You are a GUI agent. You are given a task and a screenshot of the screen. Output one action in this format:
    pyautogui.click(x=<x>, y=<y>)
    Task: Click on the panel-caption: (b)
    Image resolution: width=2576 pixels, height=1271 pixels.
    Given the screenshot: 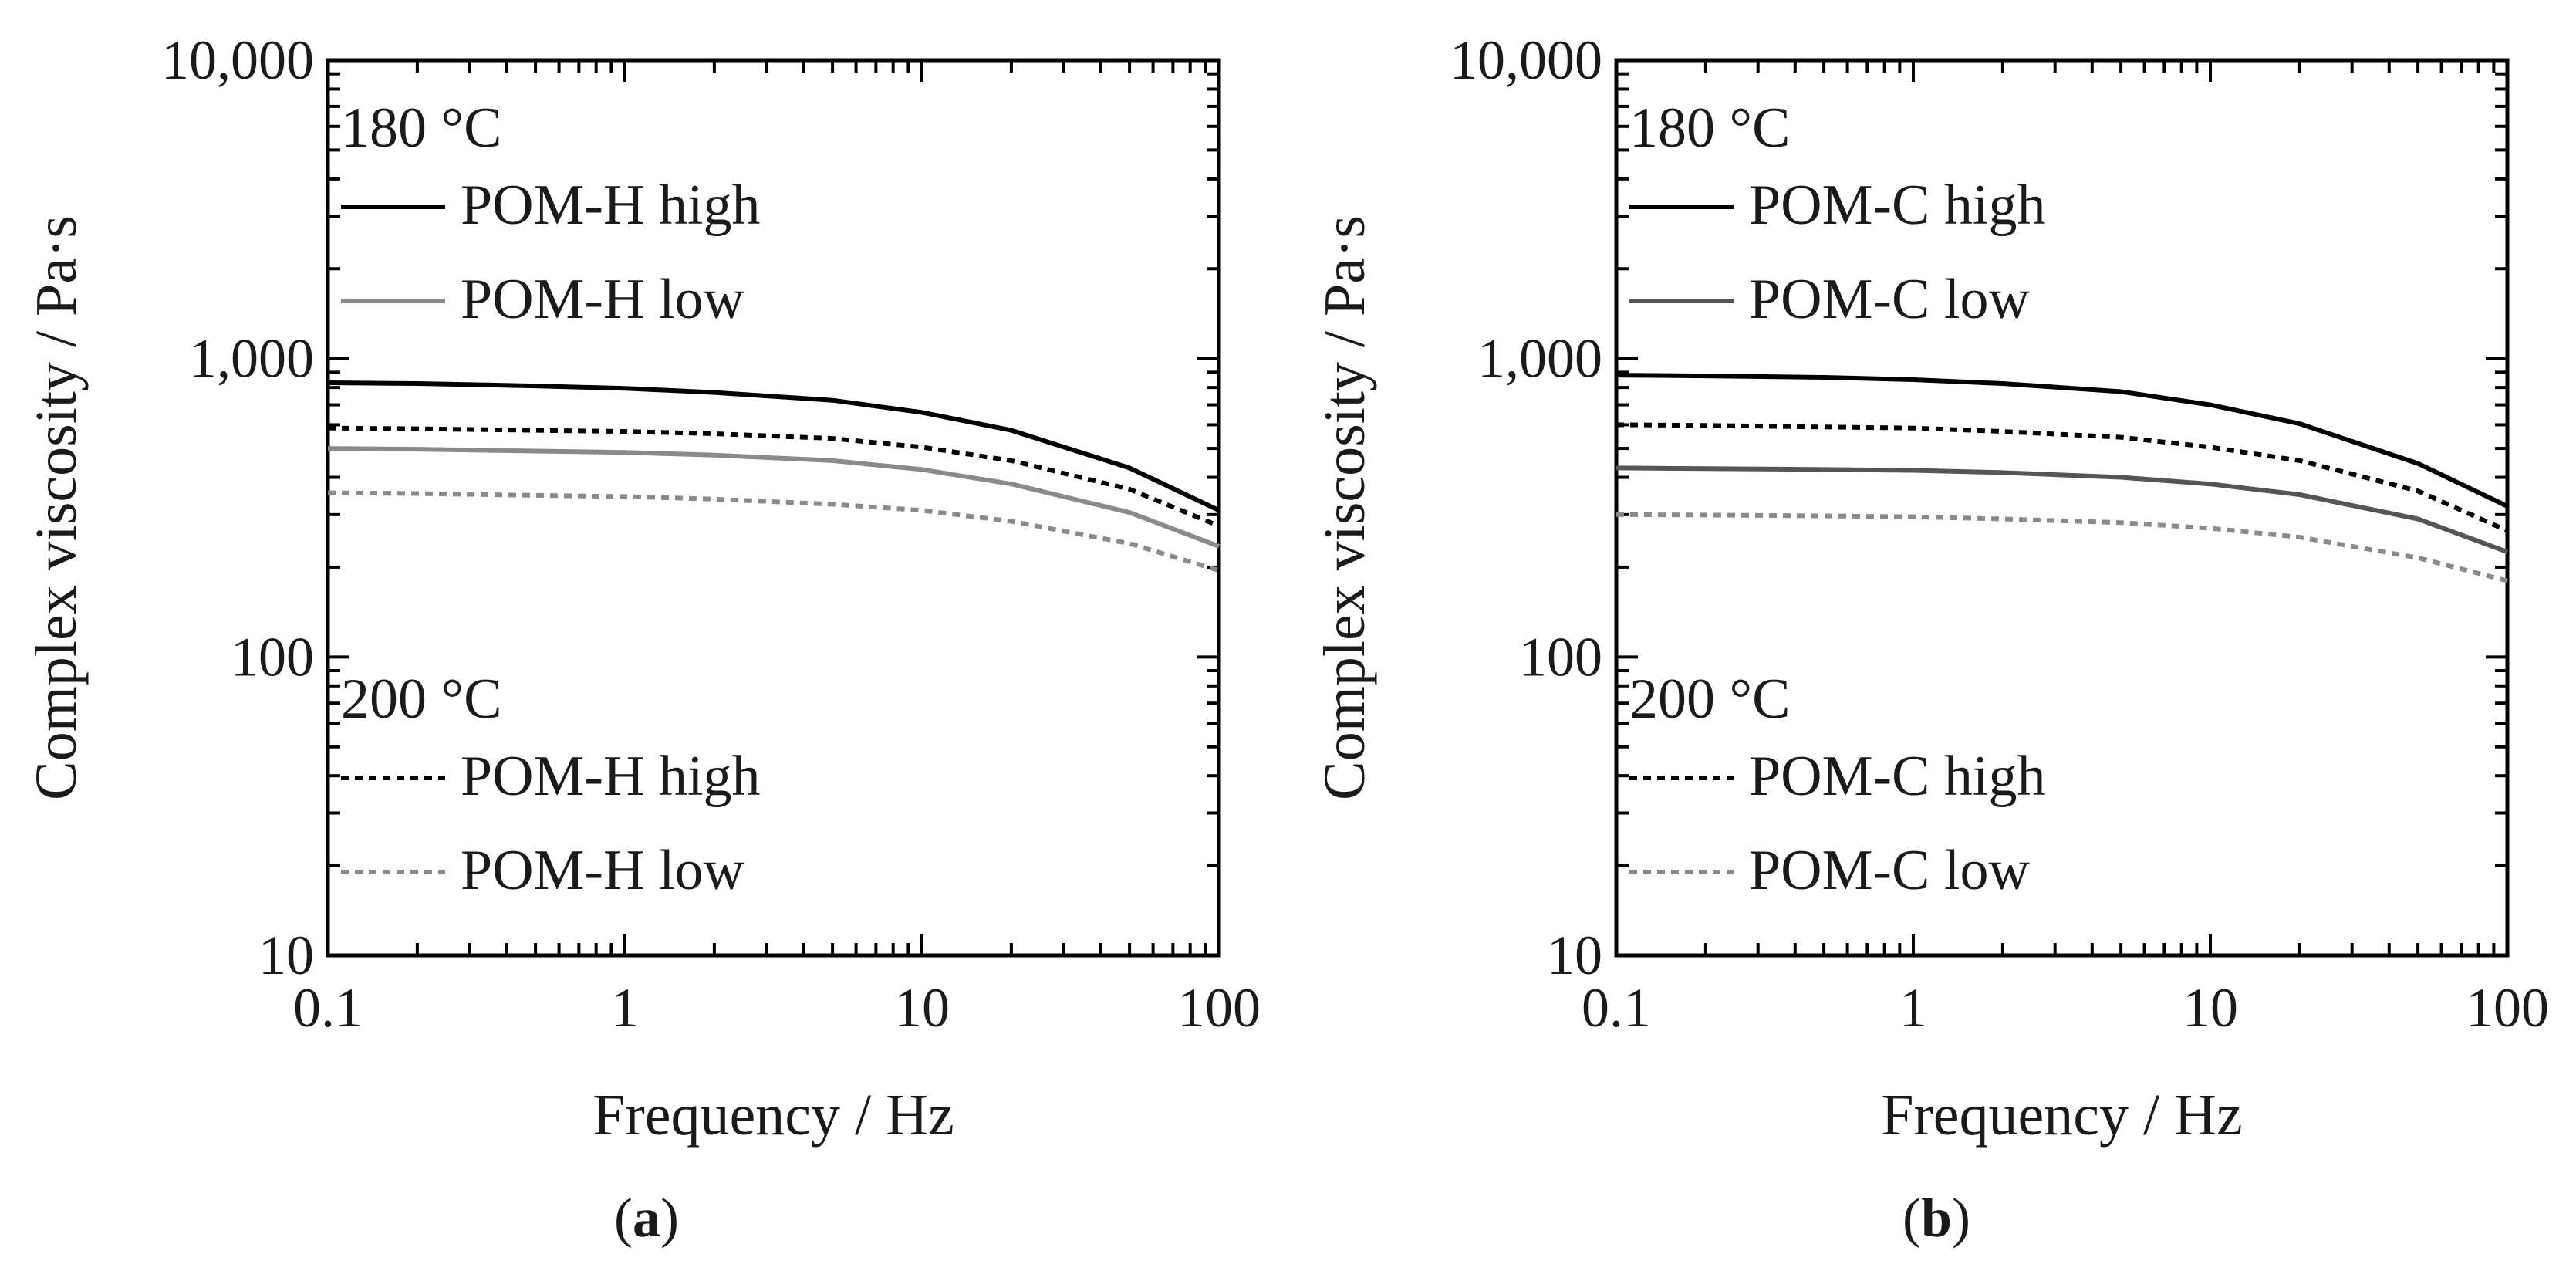 What is the action you would take?
    pyautogui.click(x=1936, y=1218)
    